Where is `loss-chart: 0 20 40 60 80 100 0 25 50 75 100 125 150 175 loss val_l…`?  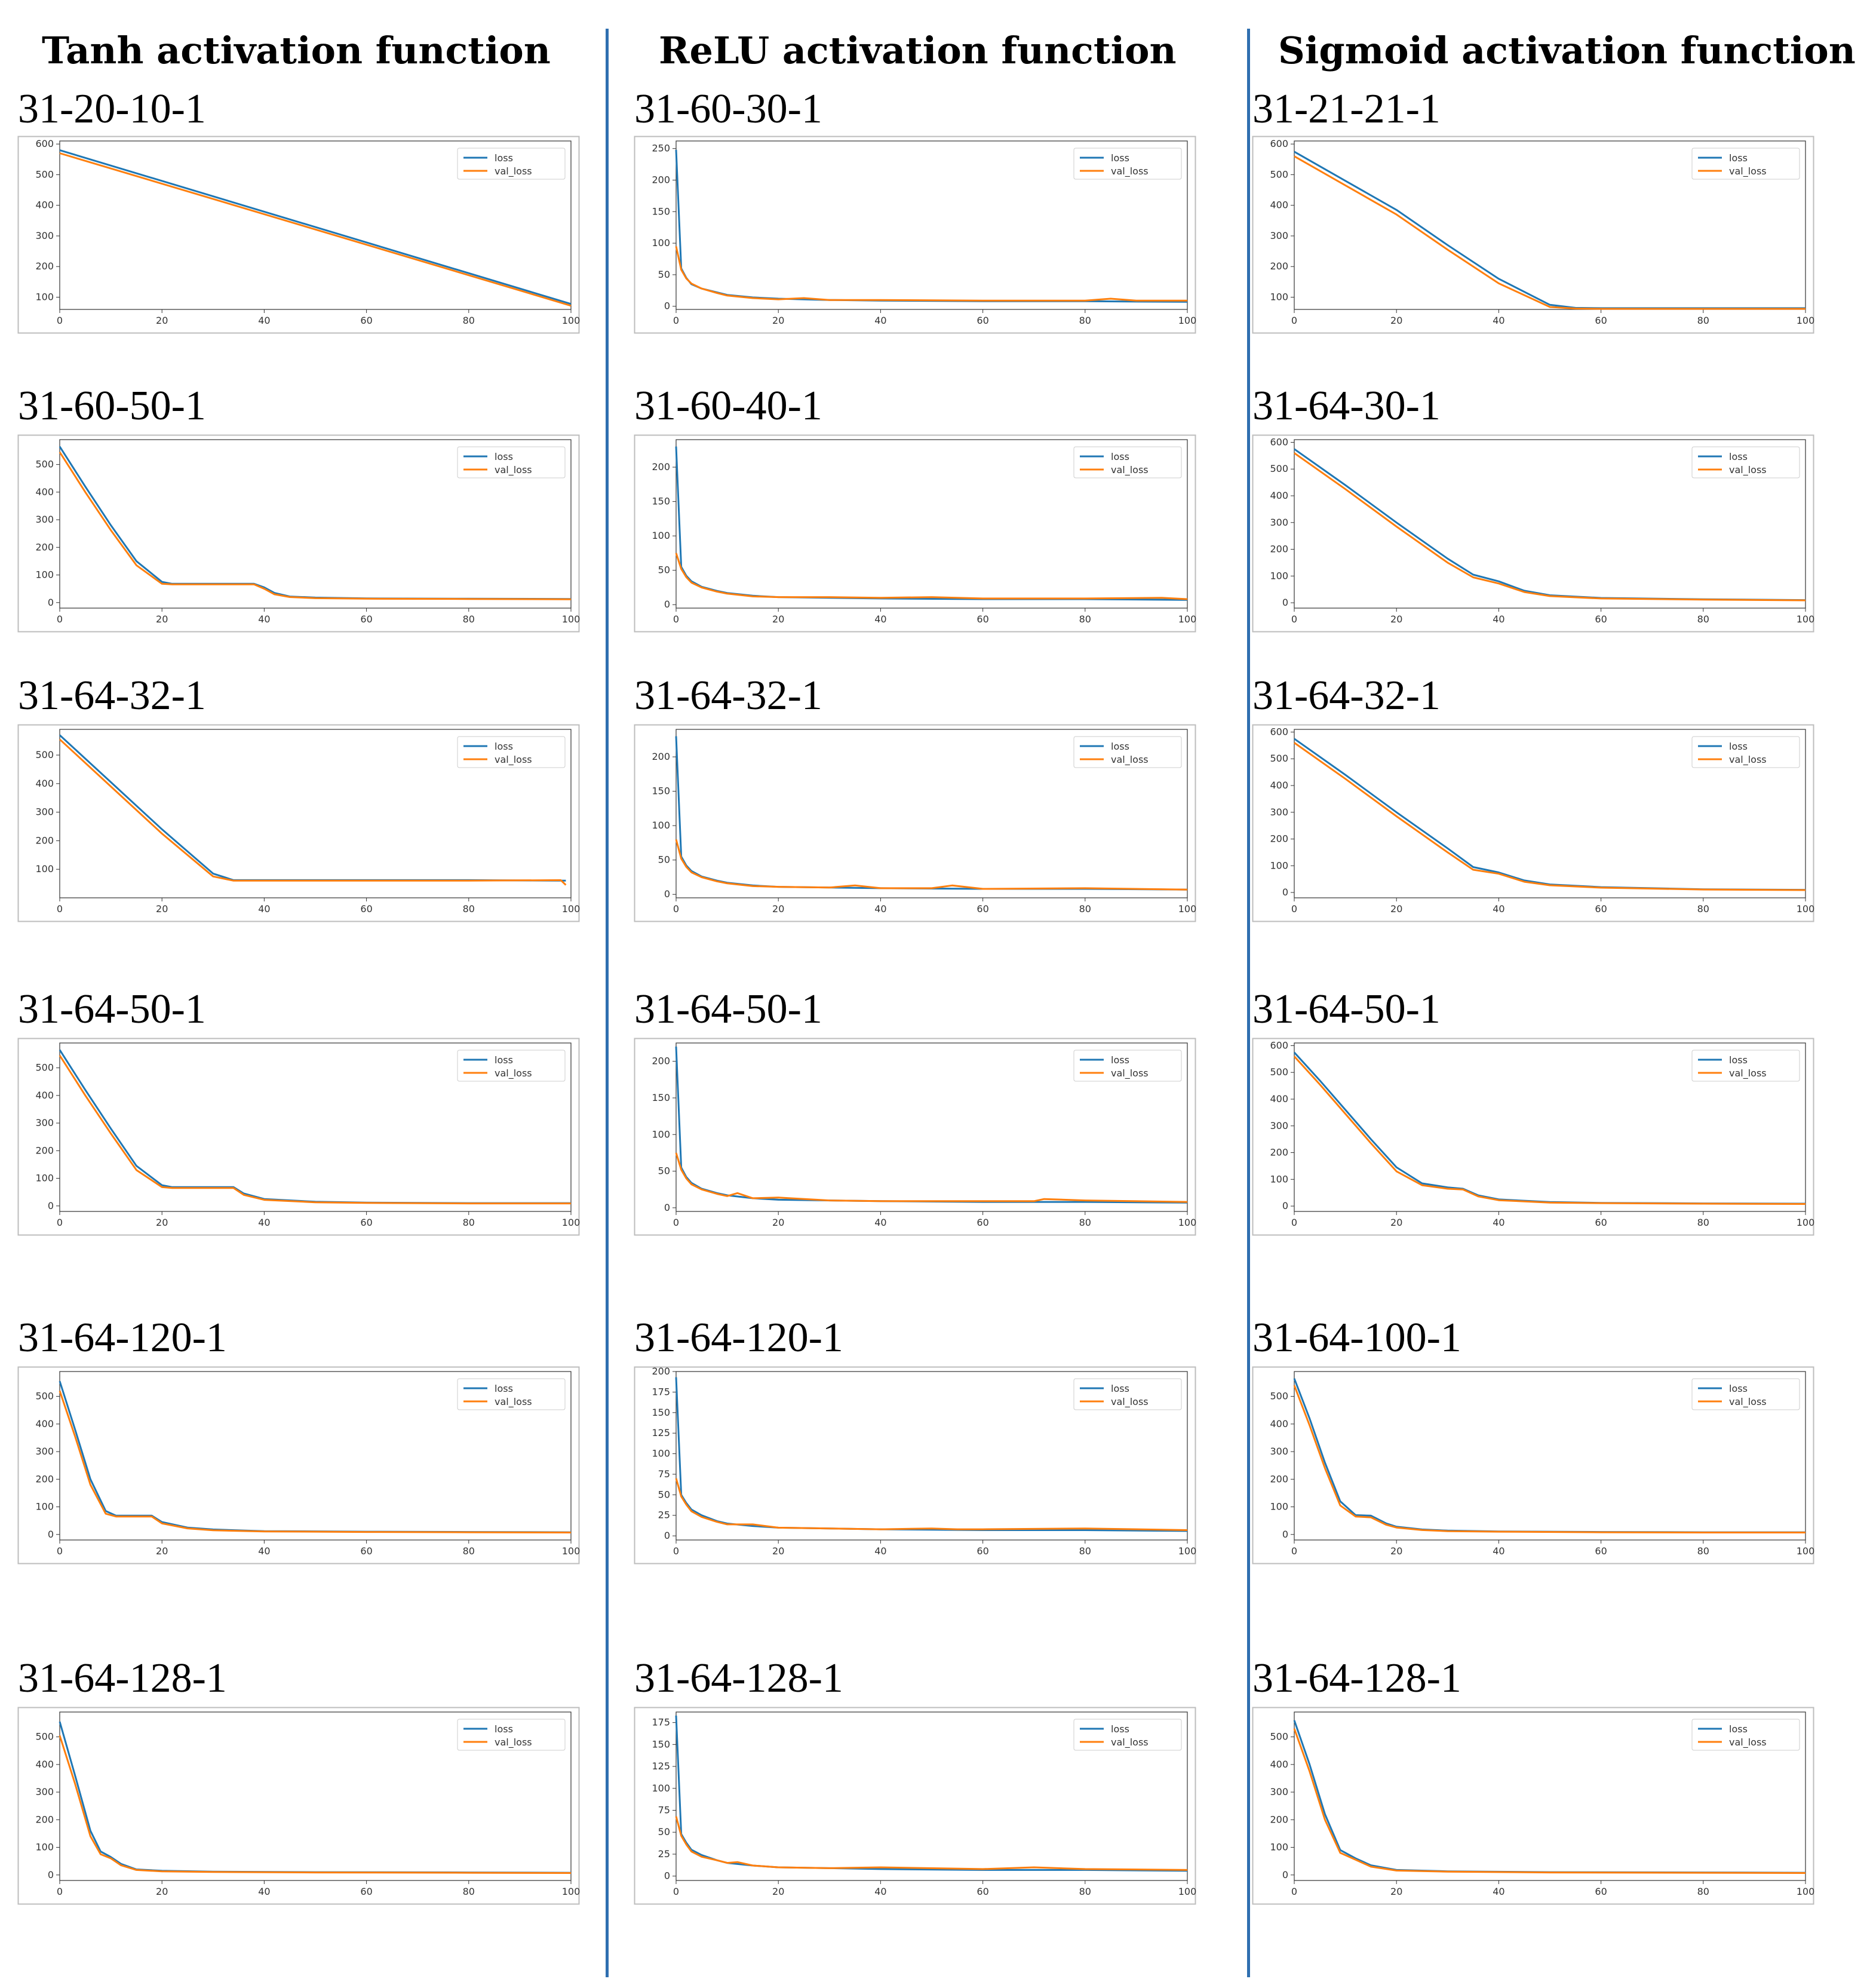 loss-chart: 0 20 40 60 80 100 0 25 50 75 100 125 150 175 loss val_l… is located at coordinates (915, 1806).